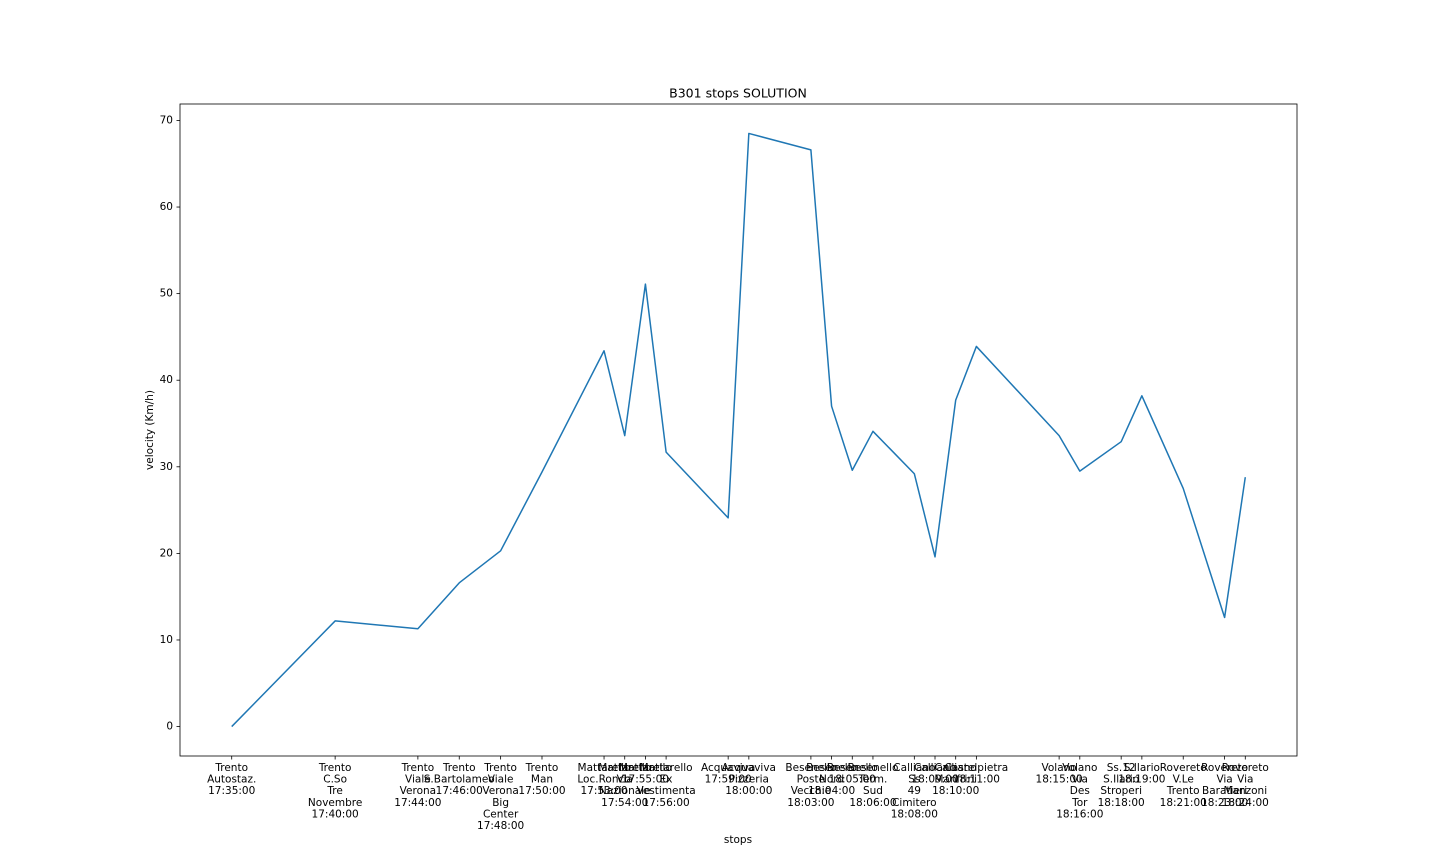  Describe the element at coordinates (500, 797) in the screenshot. I see `x-tick-label: Trento Viale Verona Big Center 17:48:00` at that location.